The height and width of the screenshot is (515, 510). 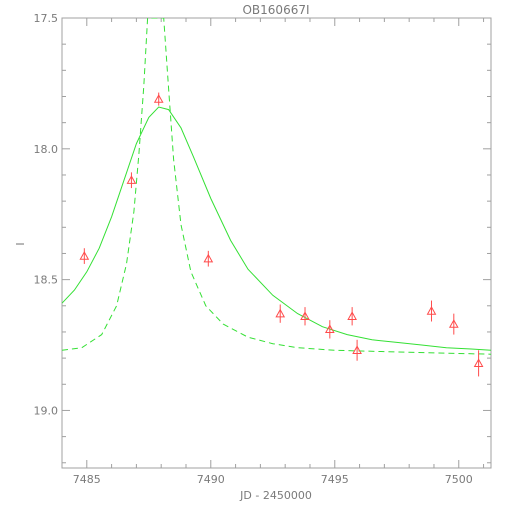 What do you see at coordinates (46, 149) in the screenshot?
I see `y-tick-label: 18.0` at bounding box center [46, 149].